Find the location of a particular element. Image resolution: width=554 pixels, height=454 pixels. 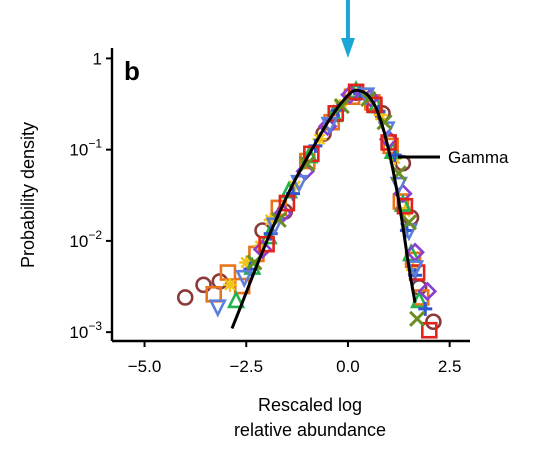

peak-arrow is located at coordinates (347, 29).